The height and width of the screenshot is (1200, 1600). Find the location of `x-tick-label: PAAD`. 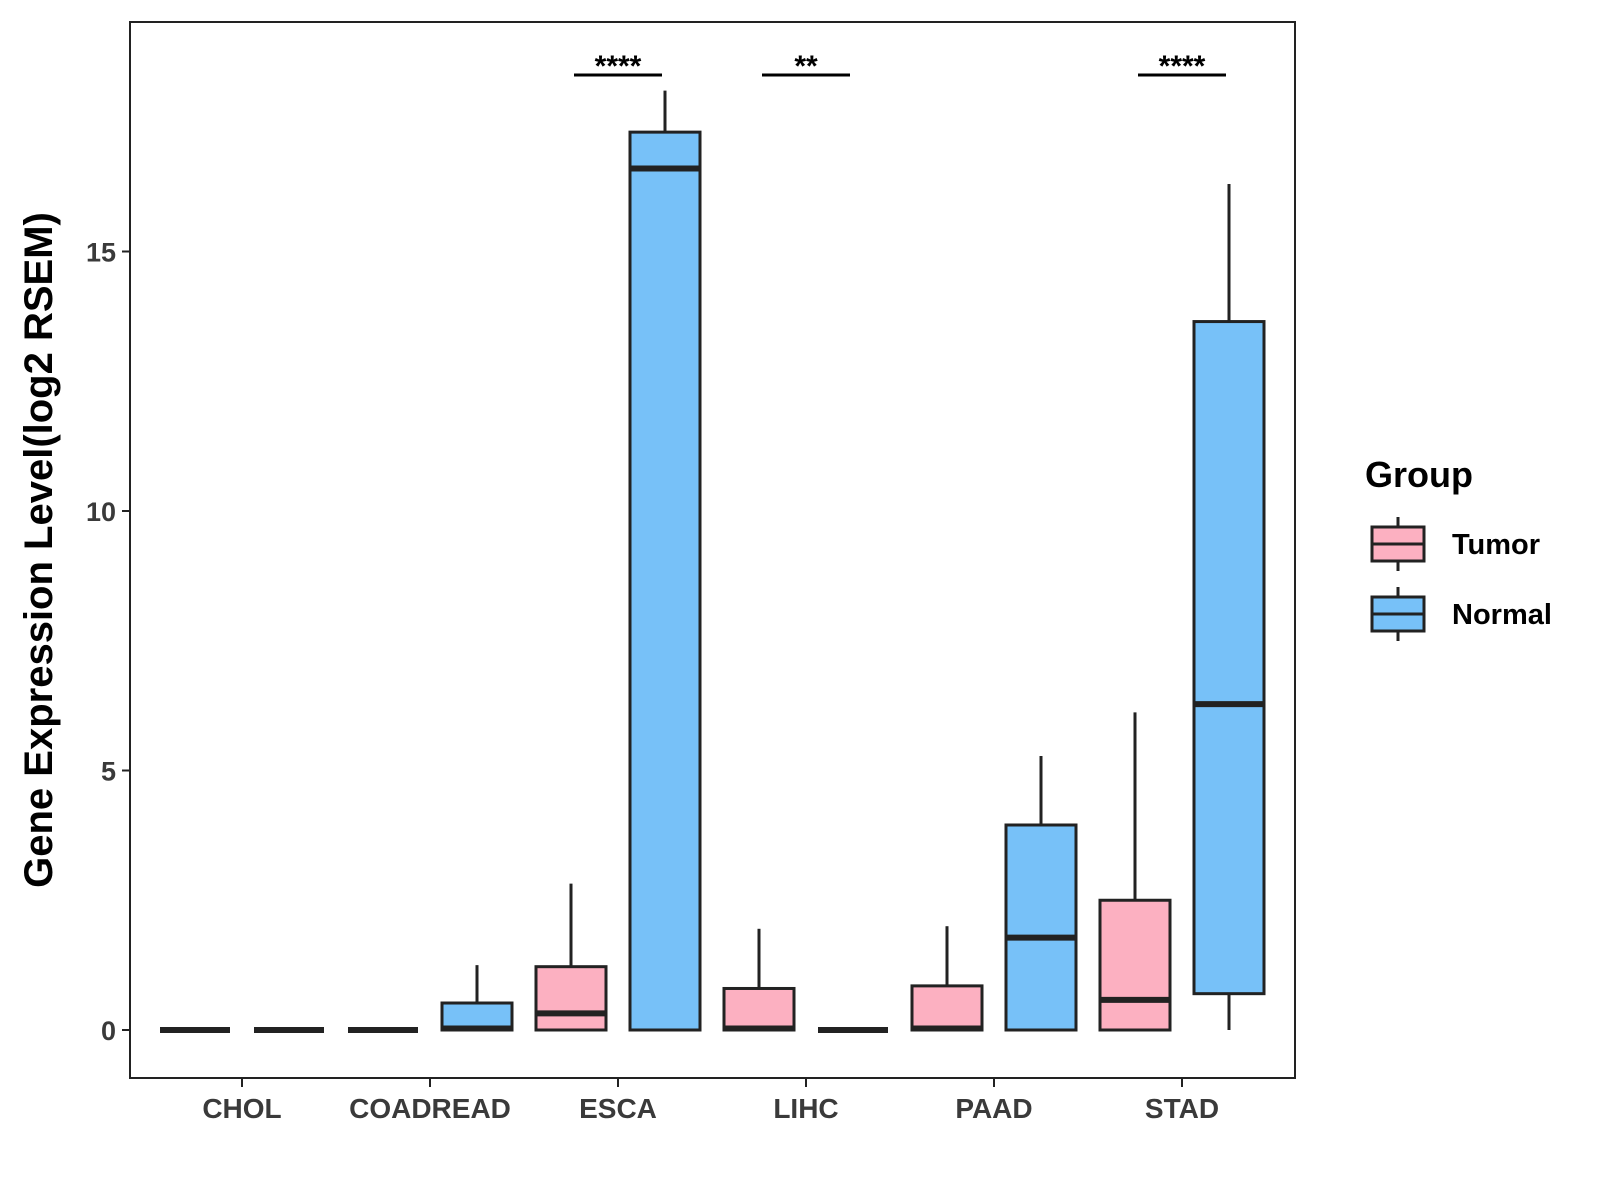

x-tick-label: PAAD is located at coordinates (993, 1108).